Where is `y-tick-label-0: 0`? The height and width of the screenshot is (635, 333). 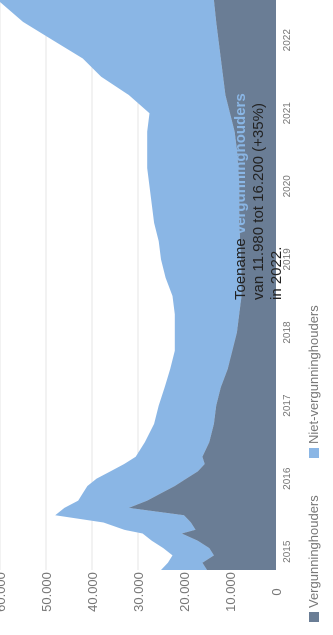 y-tick-label-0: 0 is located at coordinates (276, 591).